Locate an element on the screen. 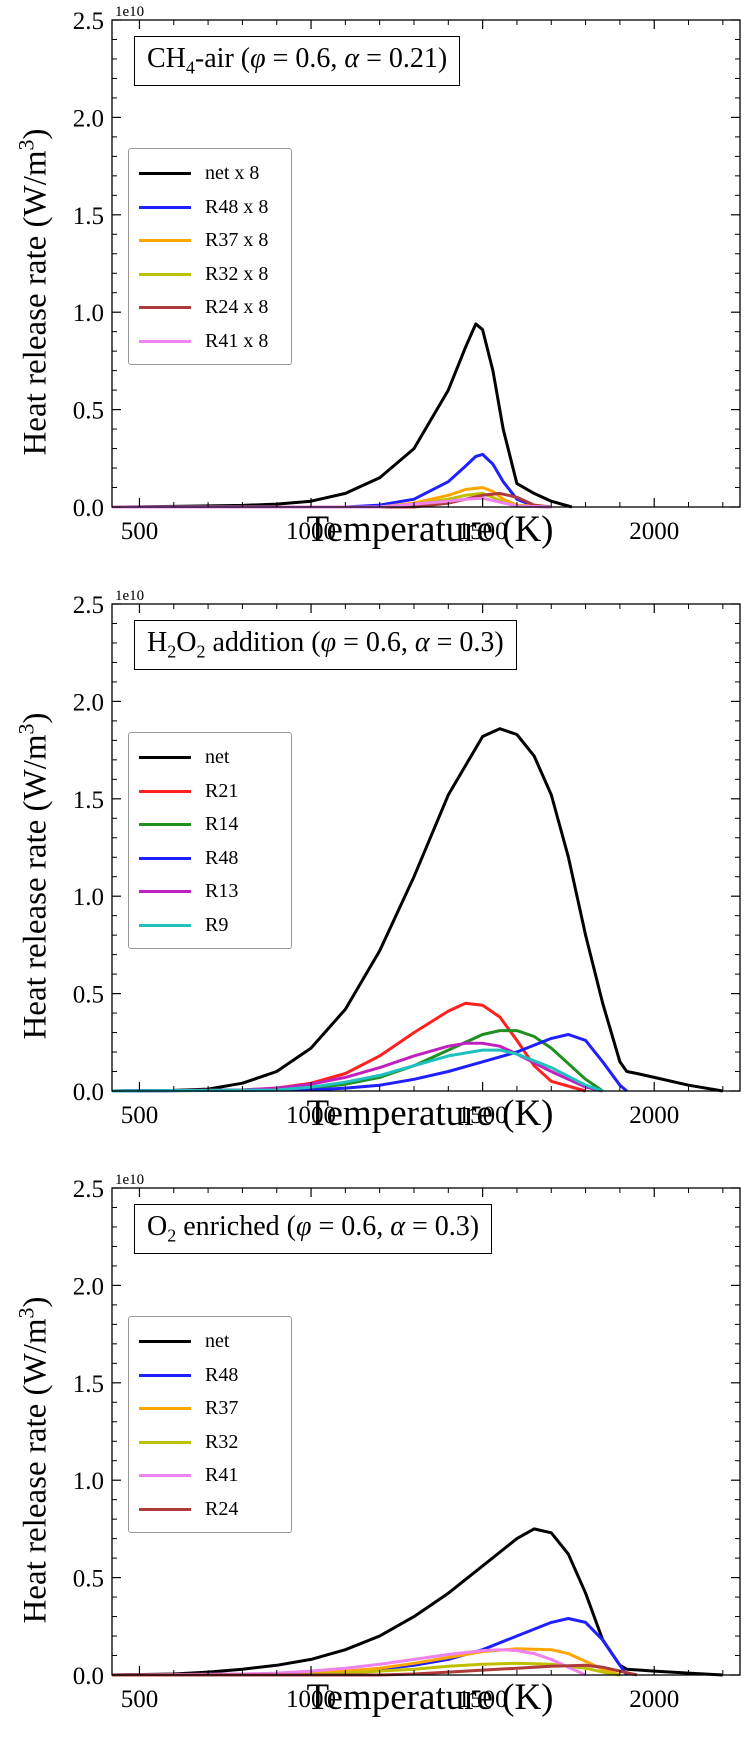 This screenshot has width=750, height=1752. legend-label: R37 is located at coordinates (222, 1408).